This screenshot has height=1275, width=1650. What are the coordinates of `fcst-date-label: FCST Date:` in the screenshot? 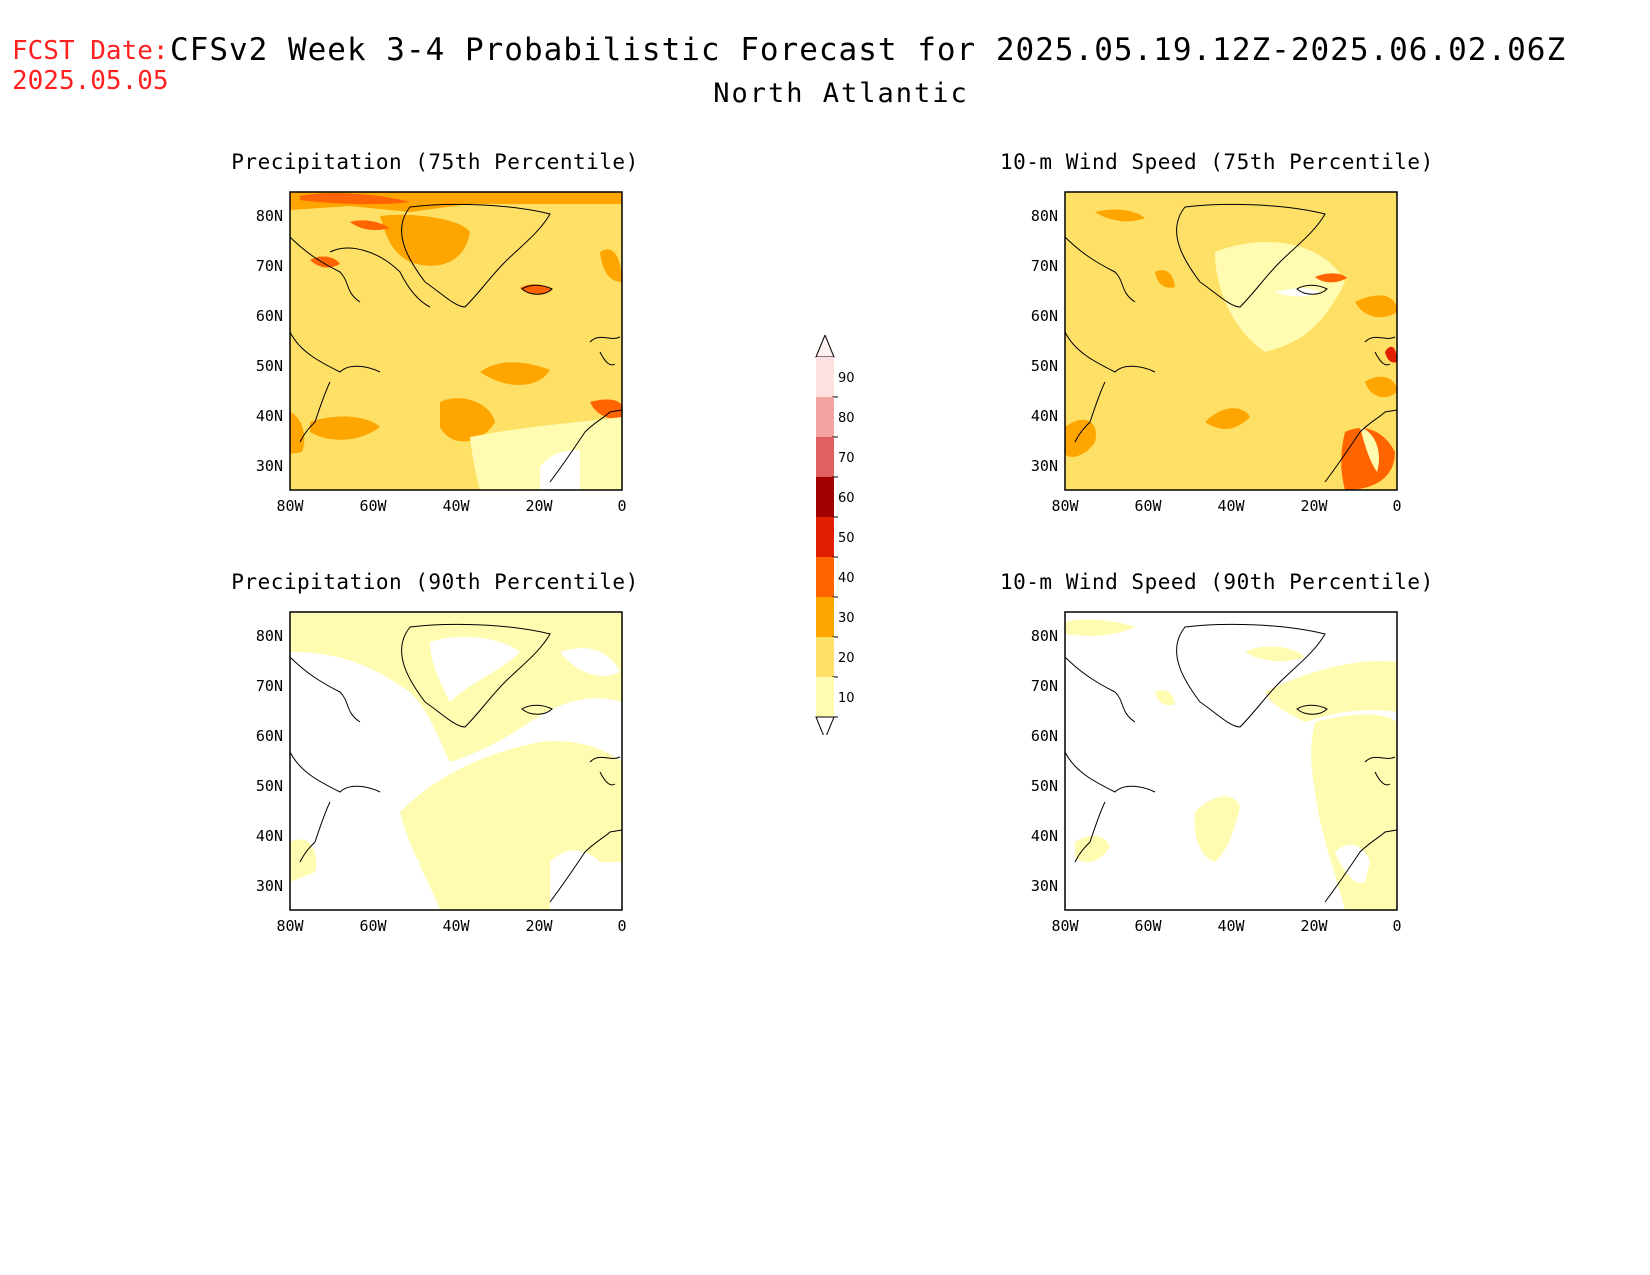 It's located at (90, 51).